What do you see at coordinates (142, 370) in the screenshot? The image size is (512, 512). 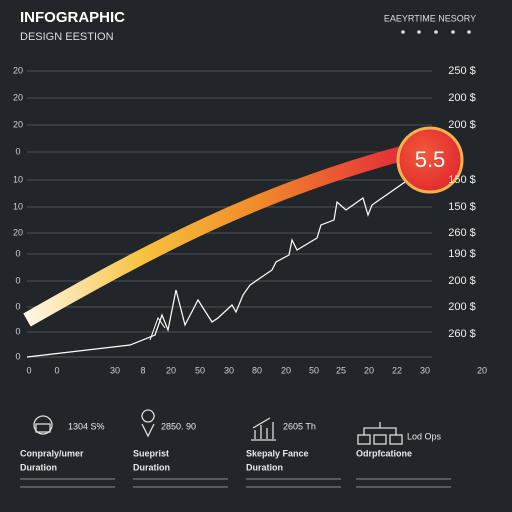 I see `x-label: 8` at bounding box center [142, 370].